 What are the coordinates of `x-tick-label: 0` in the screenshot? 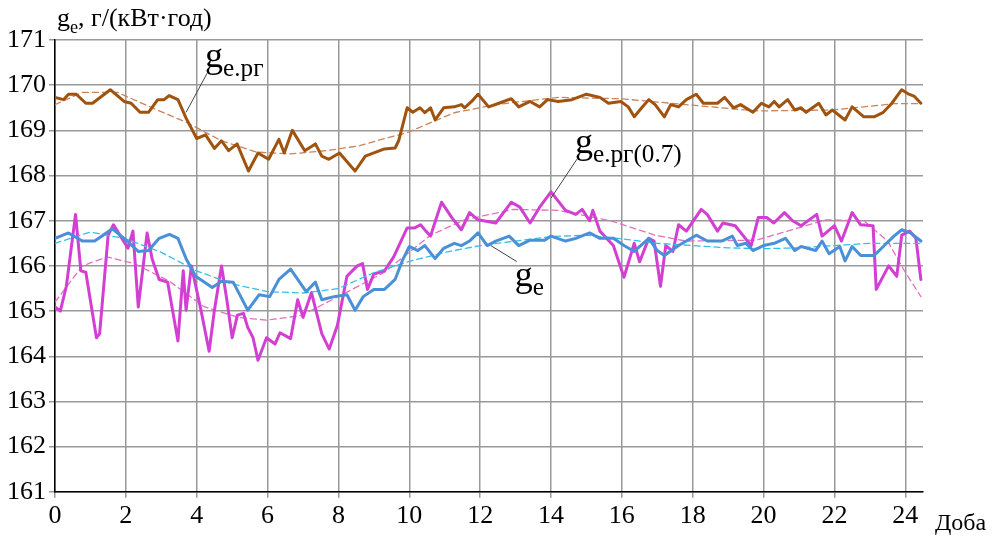 It's located at (55, 515).